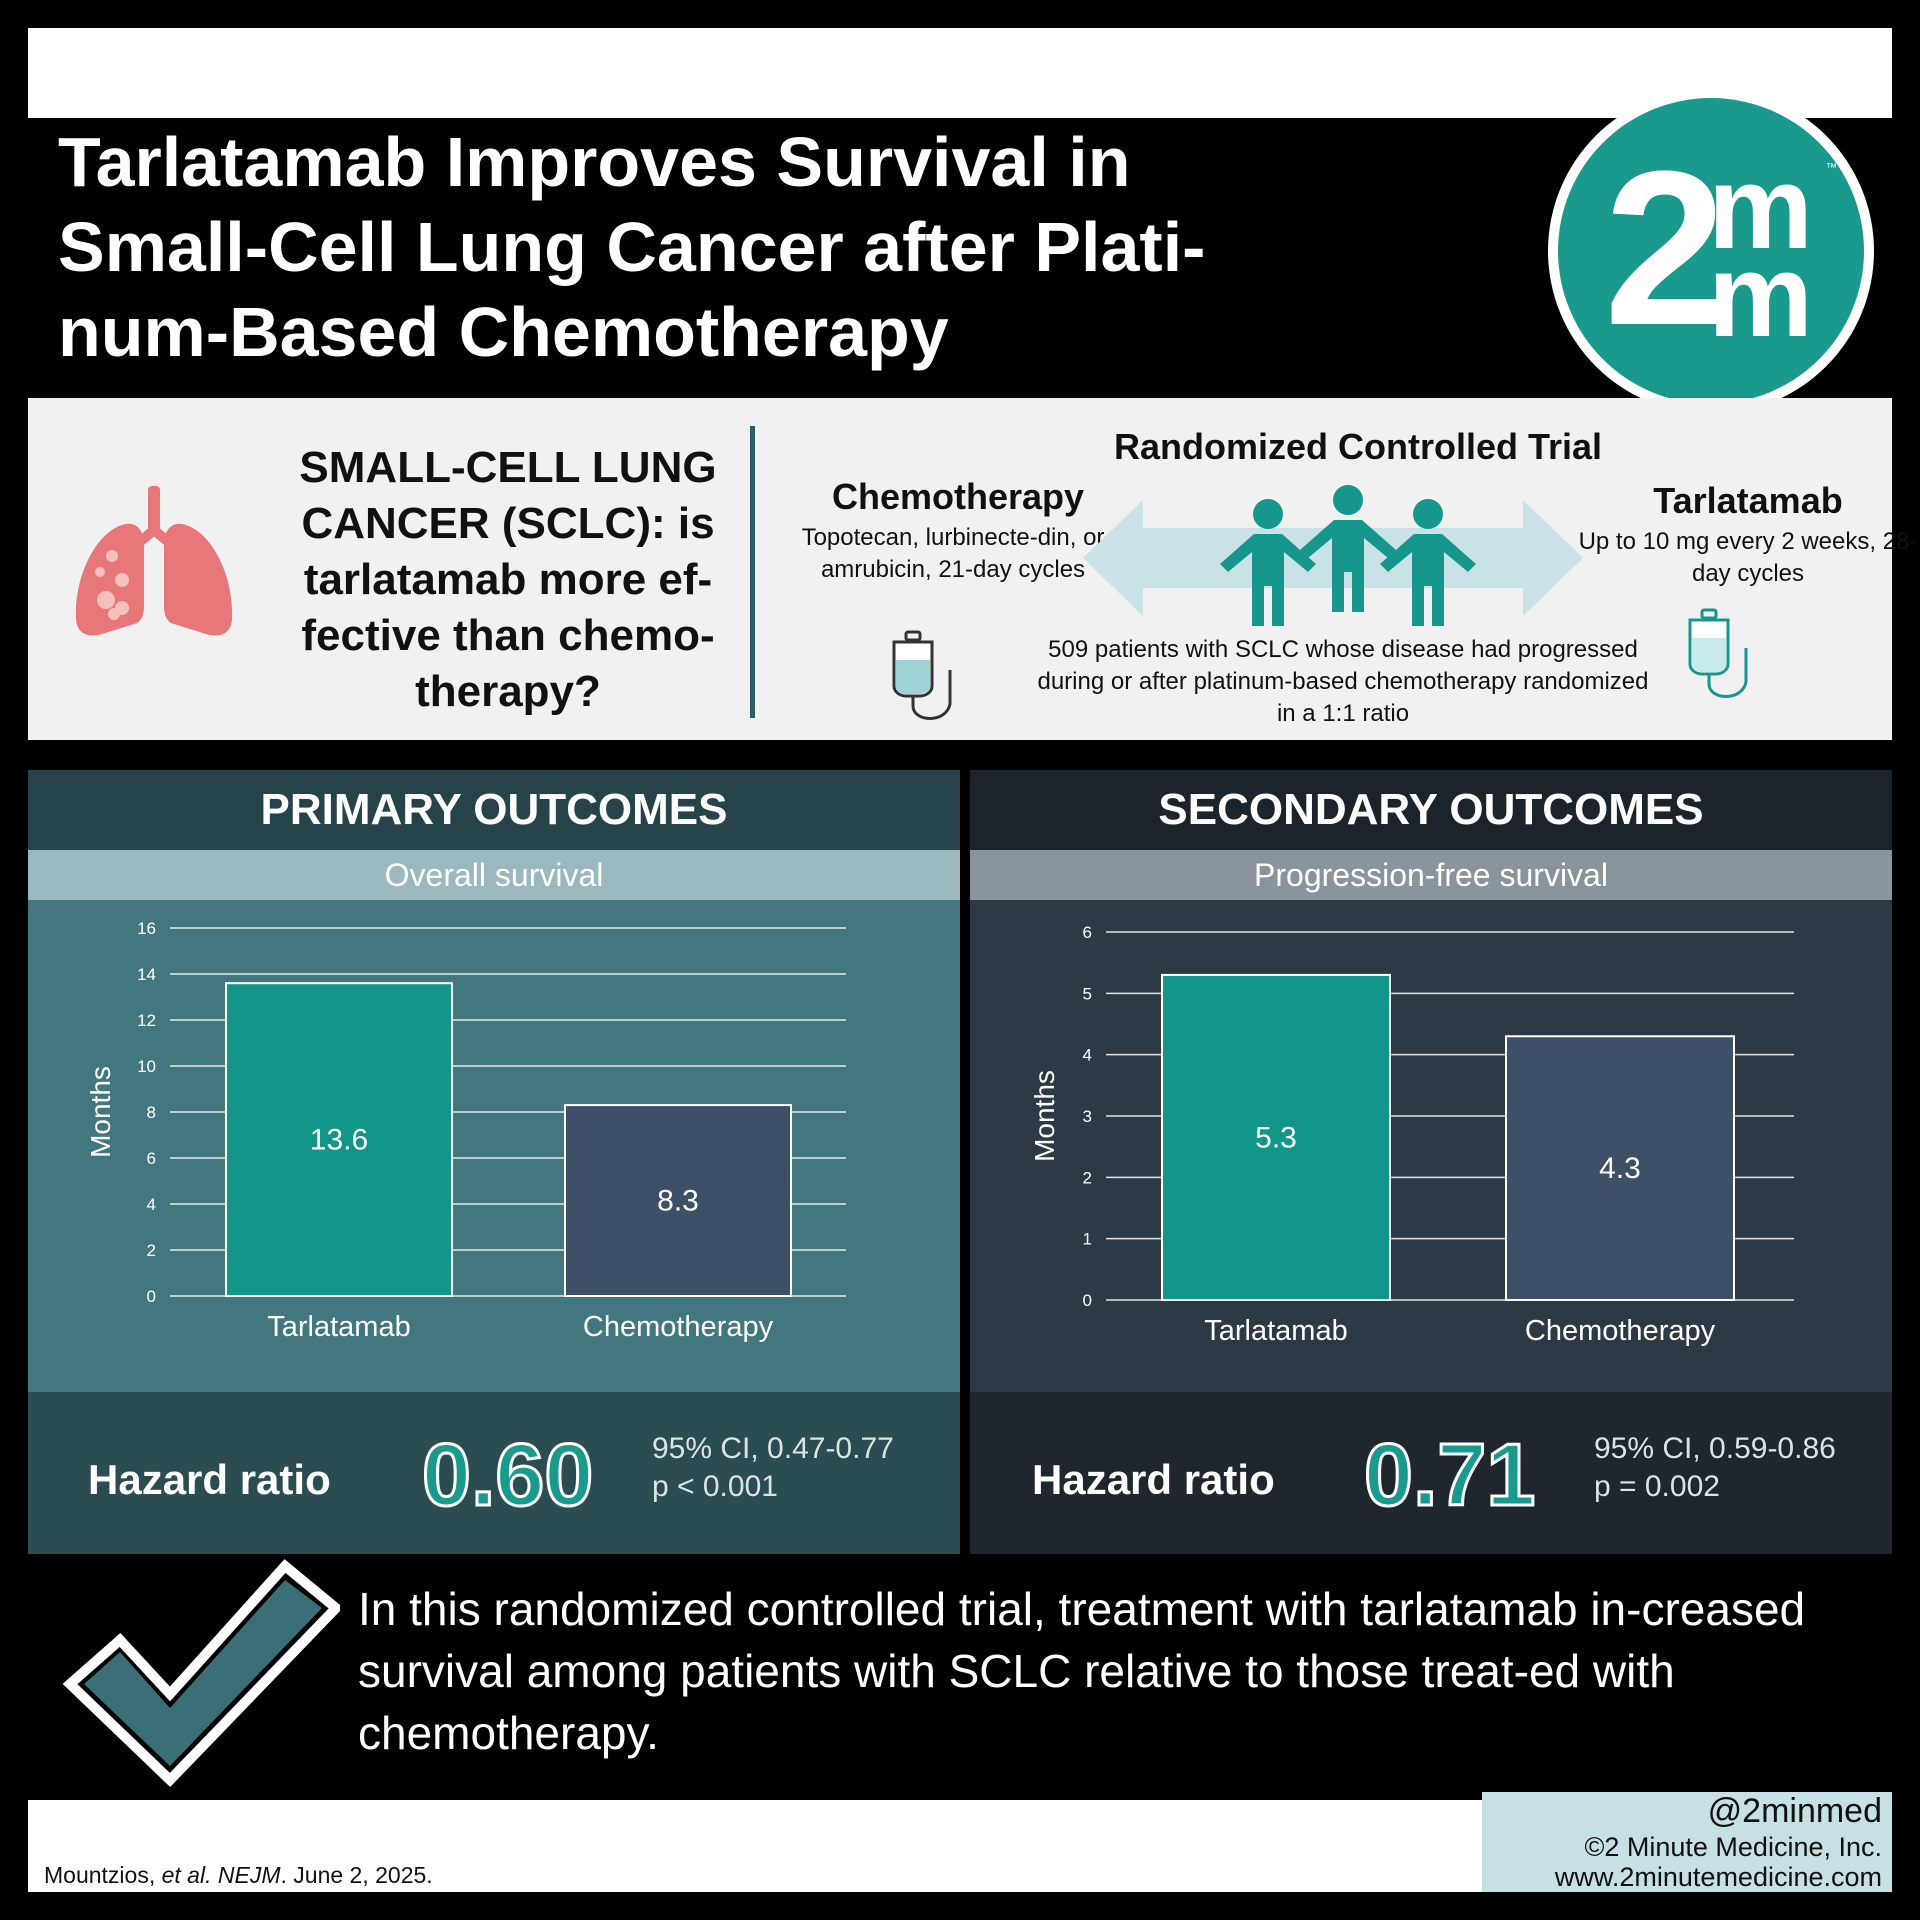 This screenshot has height=1920, width=1920. Describe the element at coordinates (958, 496) in the screenshot. I see `arm-chemotherapy-name: Chemotherapy` at that location.